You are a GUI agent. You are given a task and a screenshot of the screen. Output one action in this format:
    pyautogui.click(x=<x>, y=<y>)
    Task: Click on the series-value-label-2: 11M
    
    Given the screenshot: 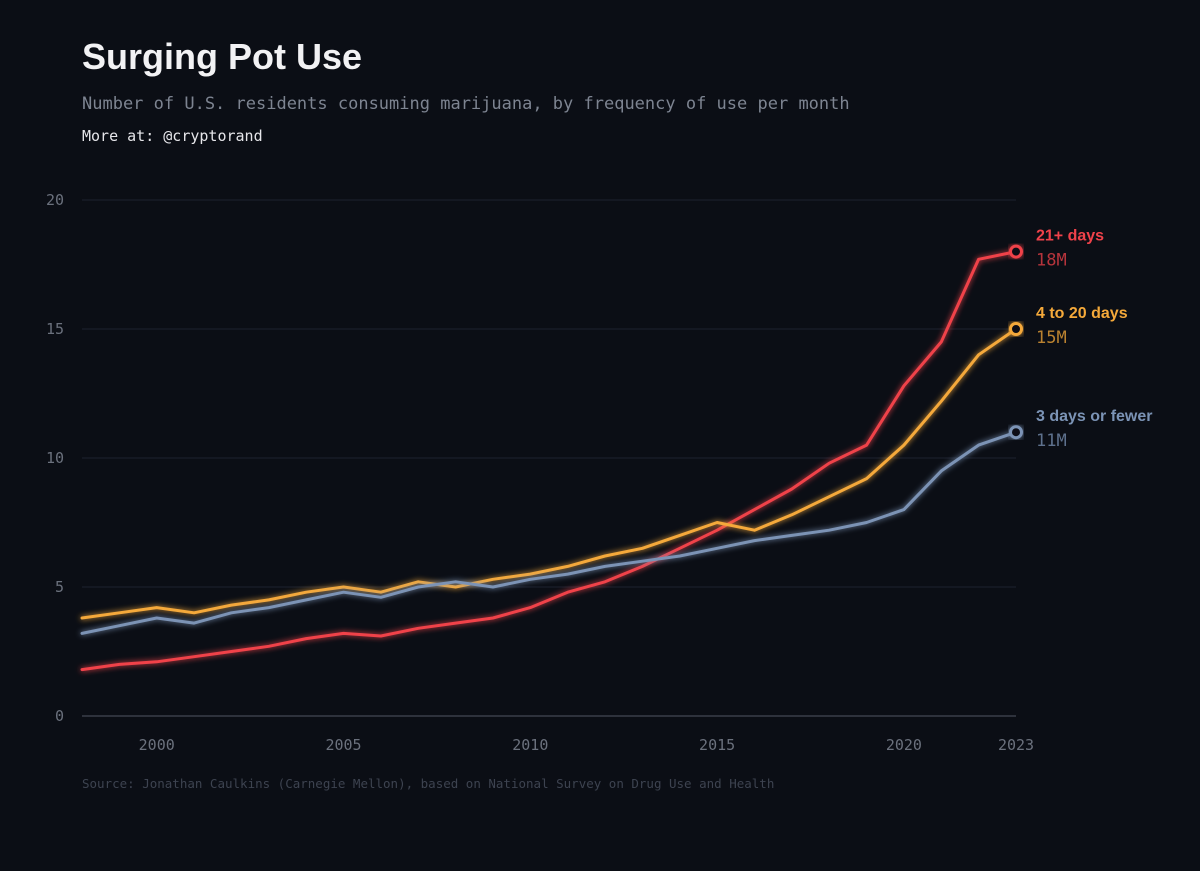 What is the action you would take?
    pyautogui.click(x=1051, y=441)
    